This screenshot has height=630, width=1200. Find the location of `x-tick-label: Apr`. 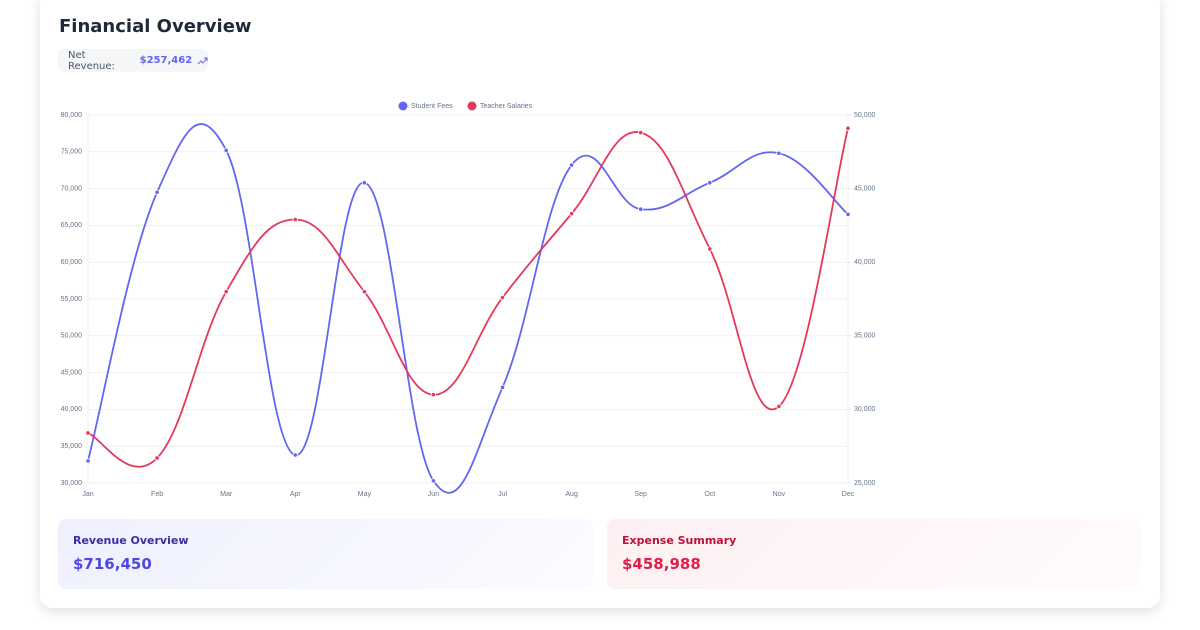

x-tick-label: Apr is located at coordinates (296, 494).